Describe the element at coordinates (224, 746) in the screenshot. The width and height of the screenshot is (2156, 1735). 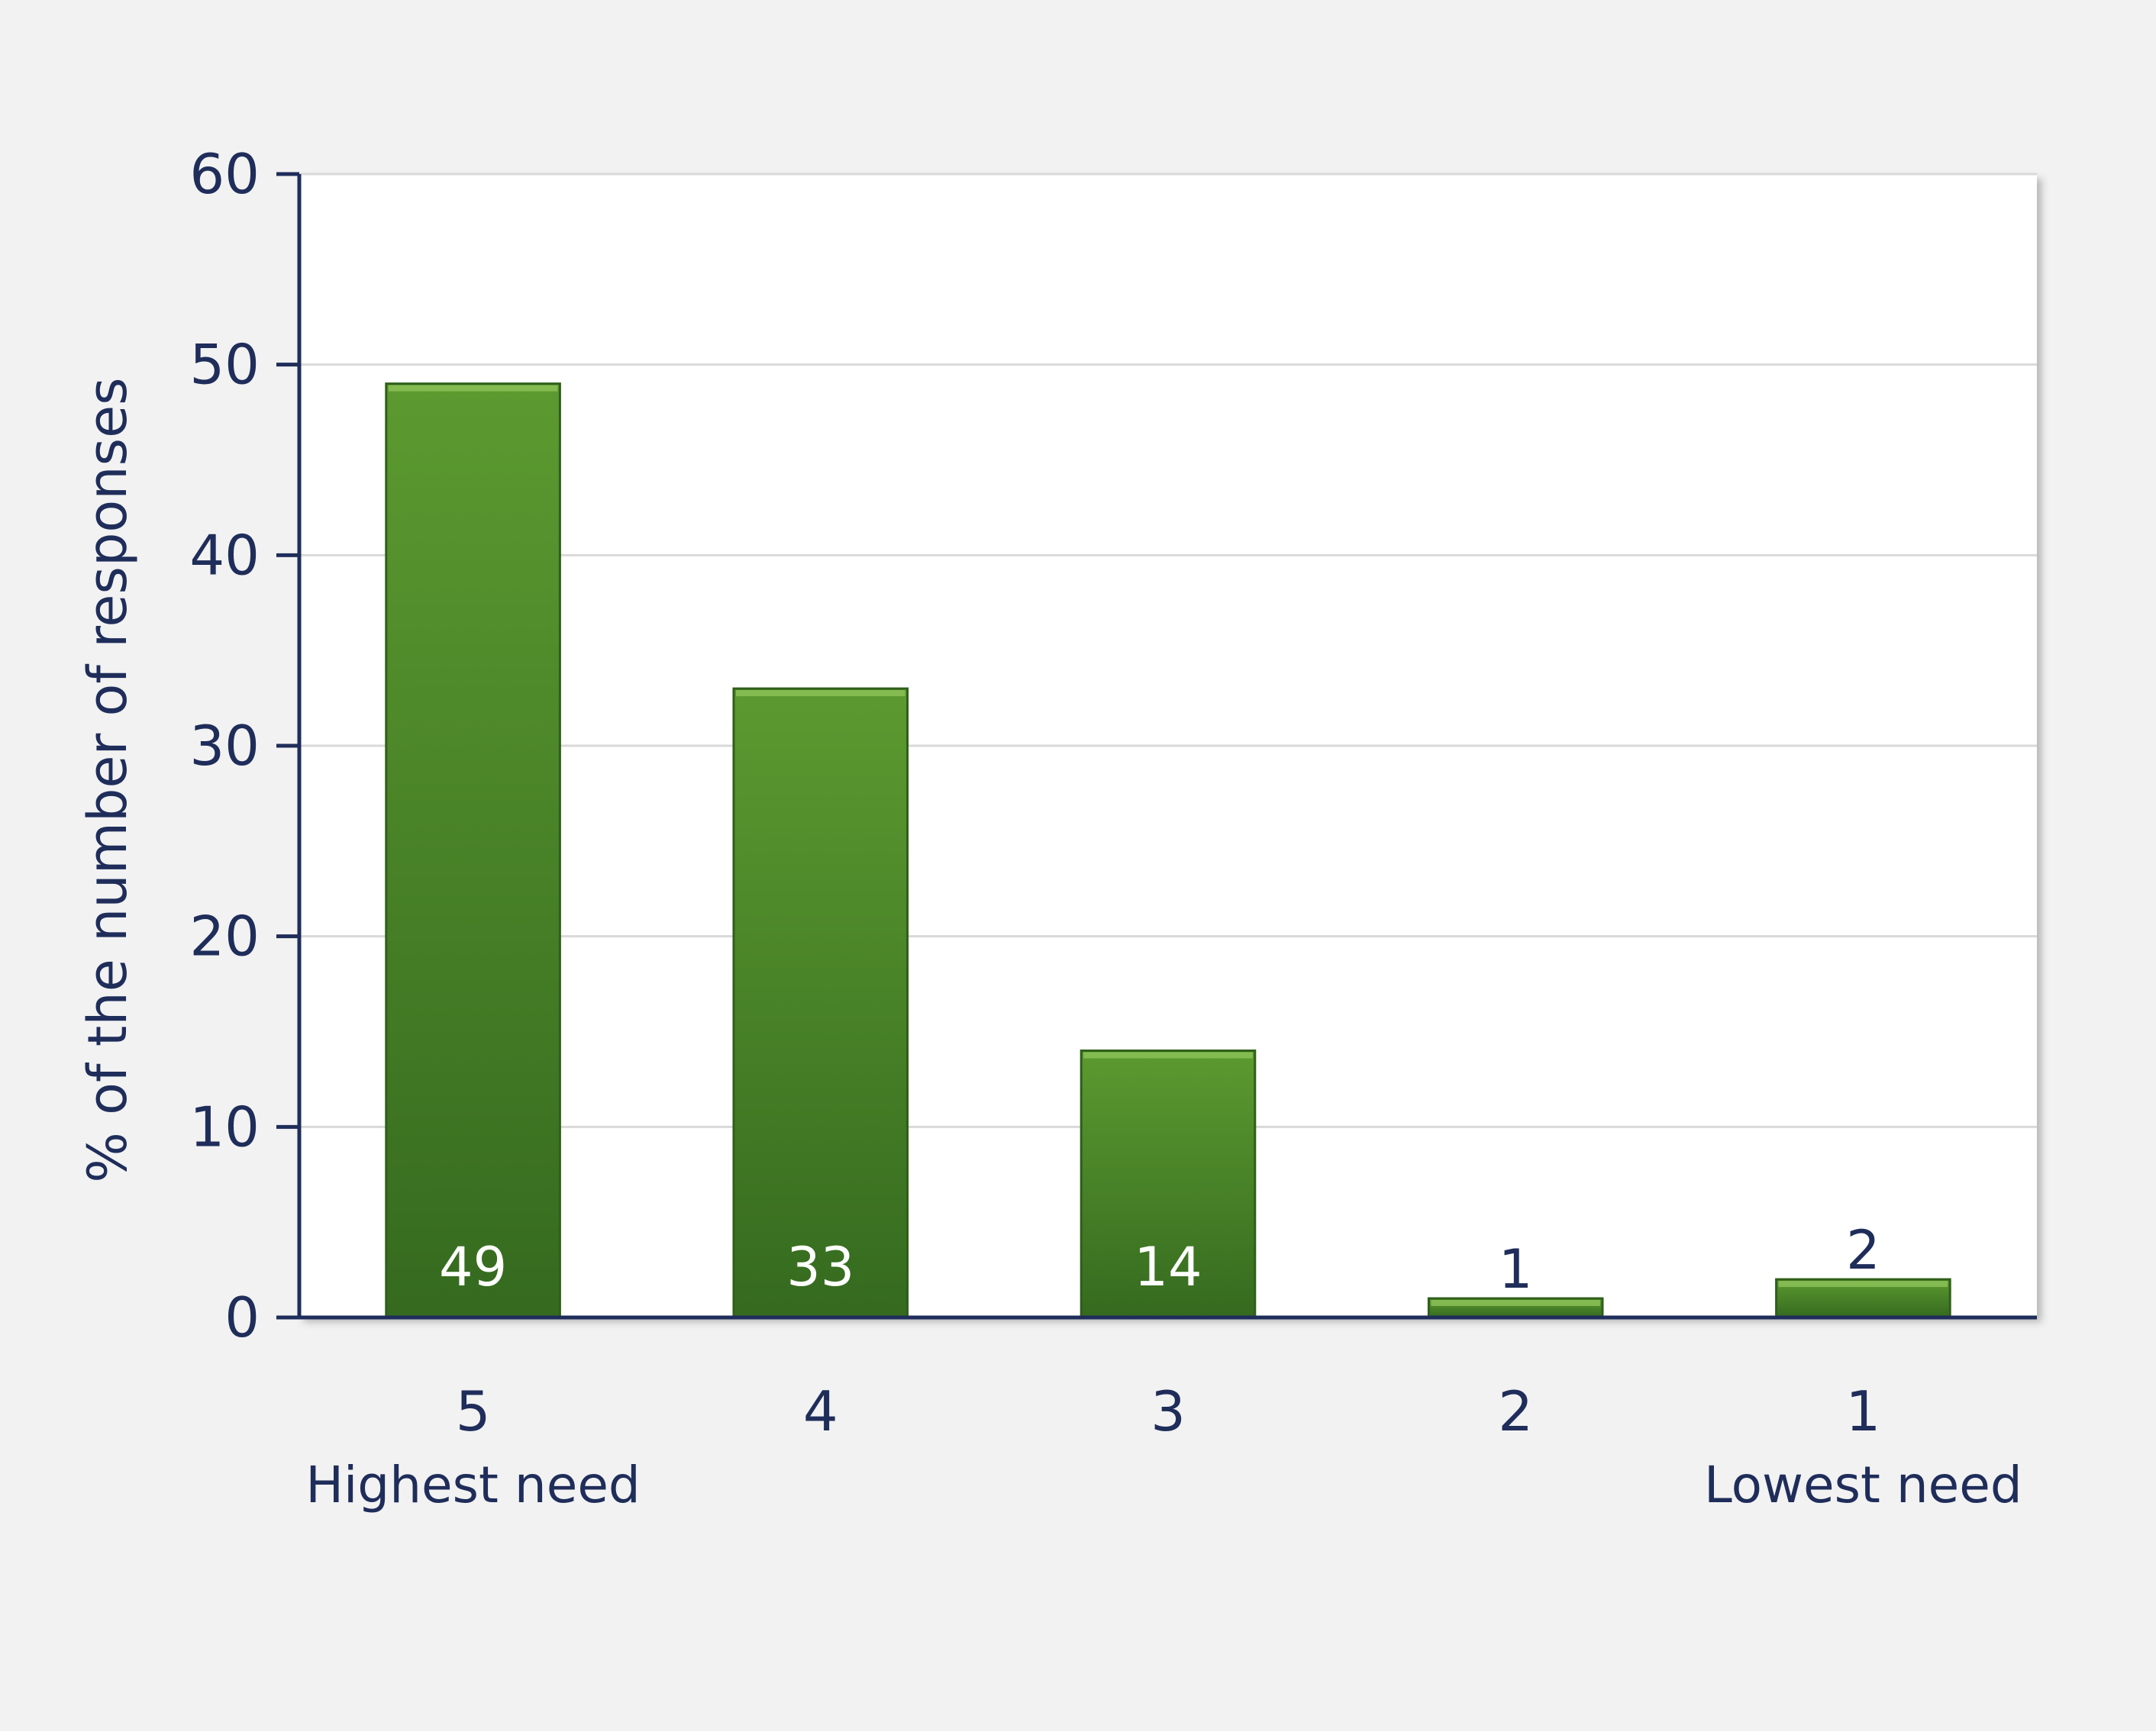
I see `y-tick-label: 30` at that location.